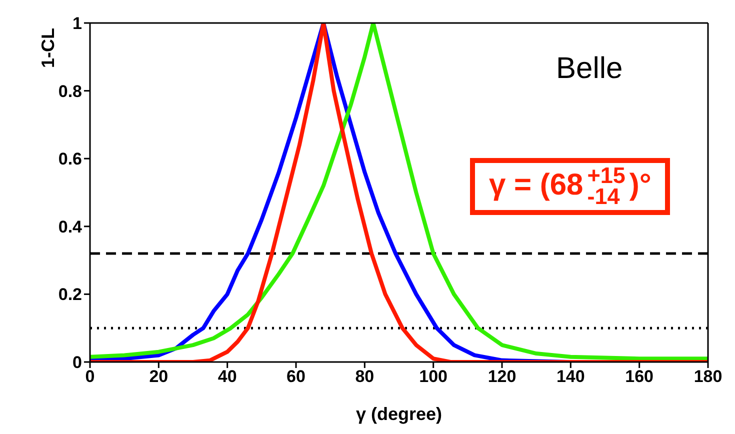 Image resolution: width=735 pixels, height=434 pixels. Describe the element at coordinates (364, 376) in the screenshot. I see `x-tick-label: 80` at that location.